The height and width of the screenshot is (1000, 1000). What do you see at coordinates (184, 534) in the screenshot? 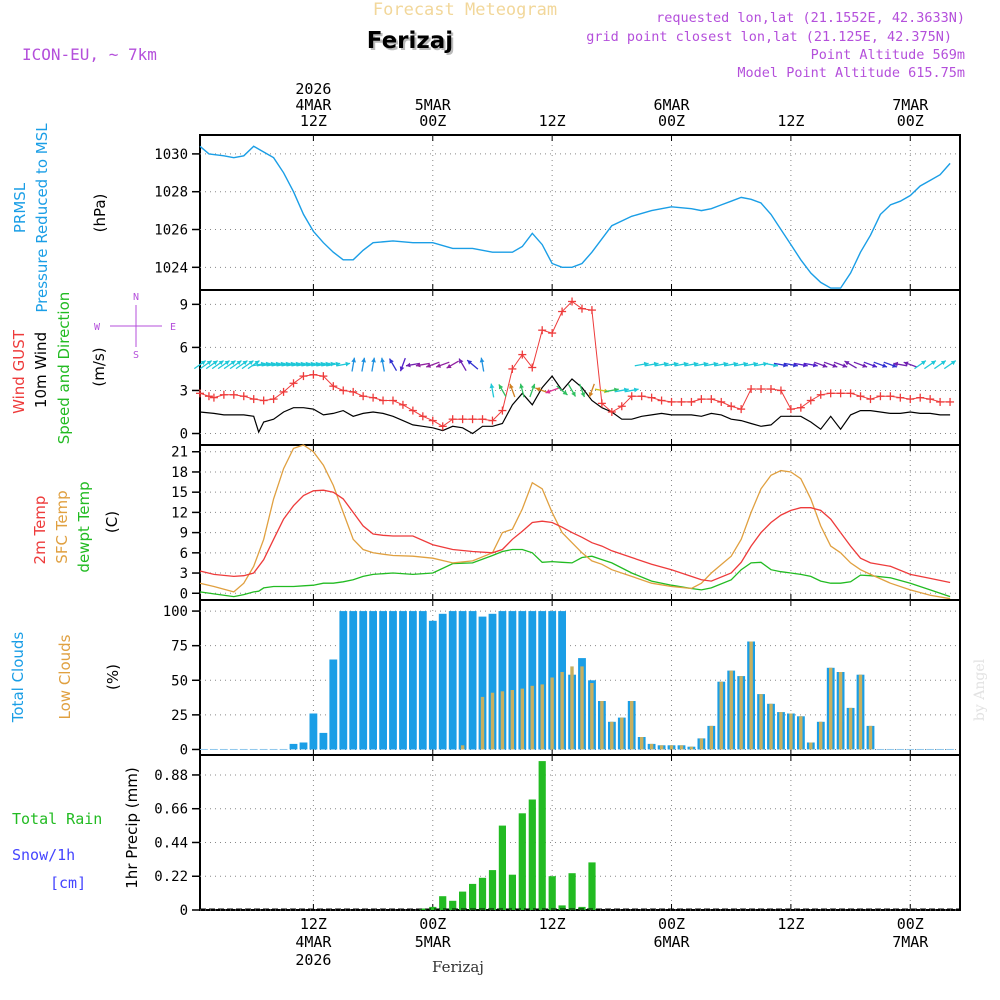
I see `y-tick-label: 9` at bounding box center [184, 534].